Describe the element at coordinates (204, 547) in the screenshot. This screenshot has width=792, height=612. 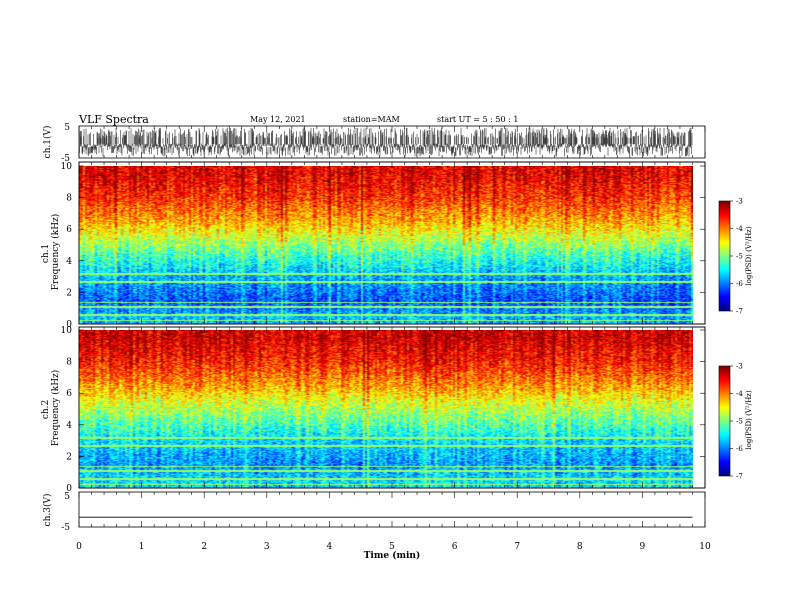
I see `time-tick-label: 2` at that location.